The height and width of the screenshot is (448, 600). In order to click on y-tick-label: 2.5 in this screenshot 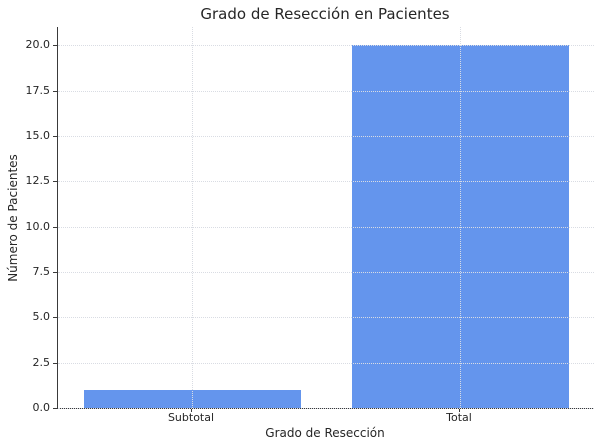, I will do `click(41, 362)`.